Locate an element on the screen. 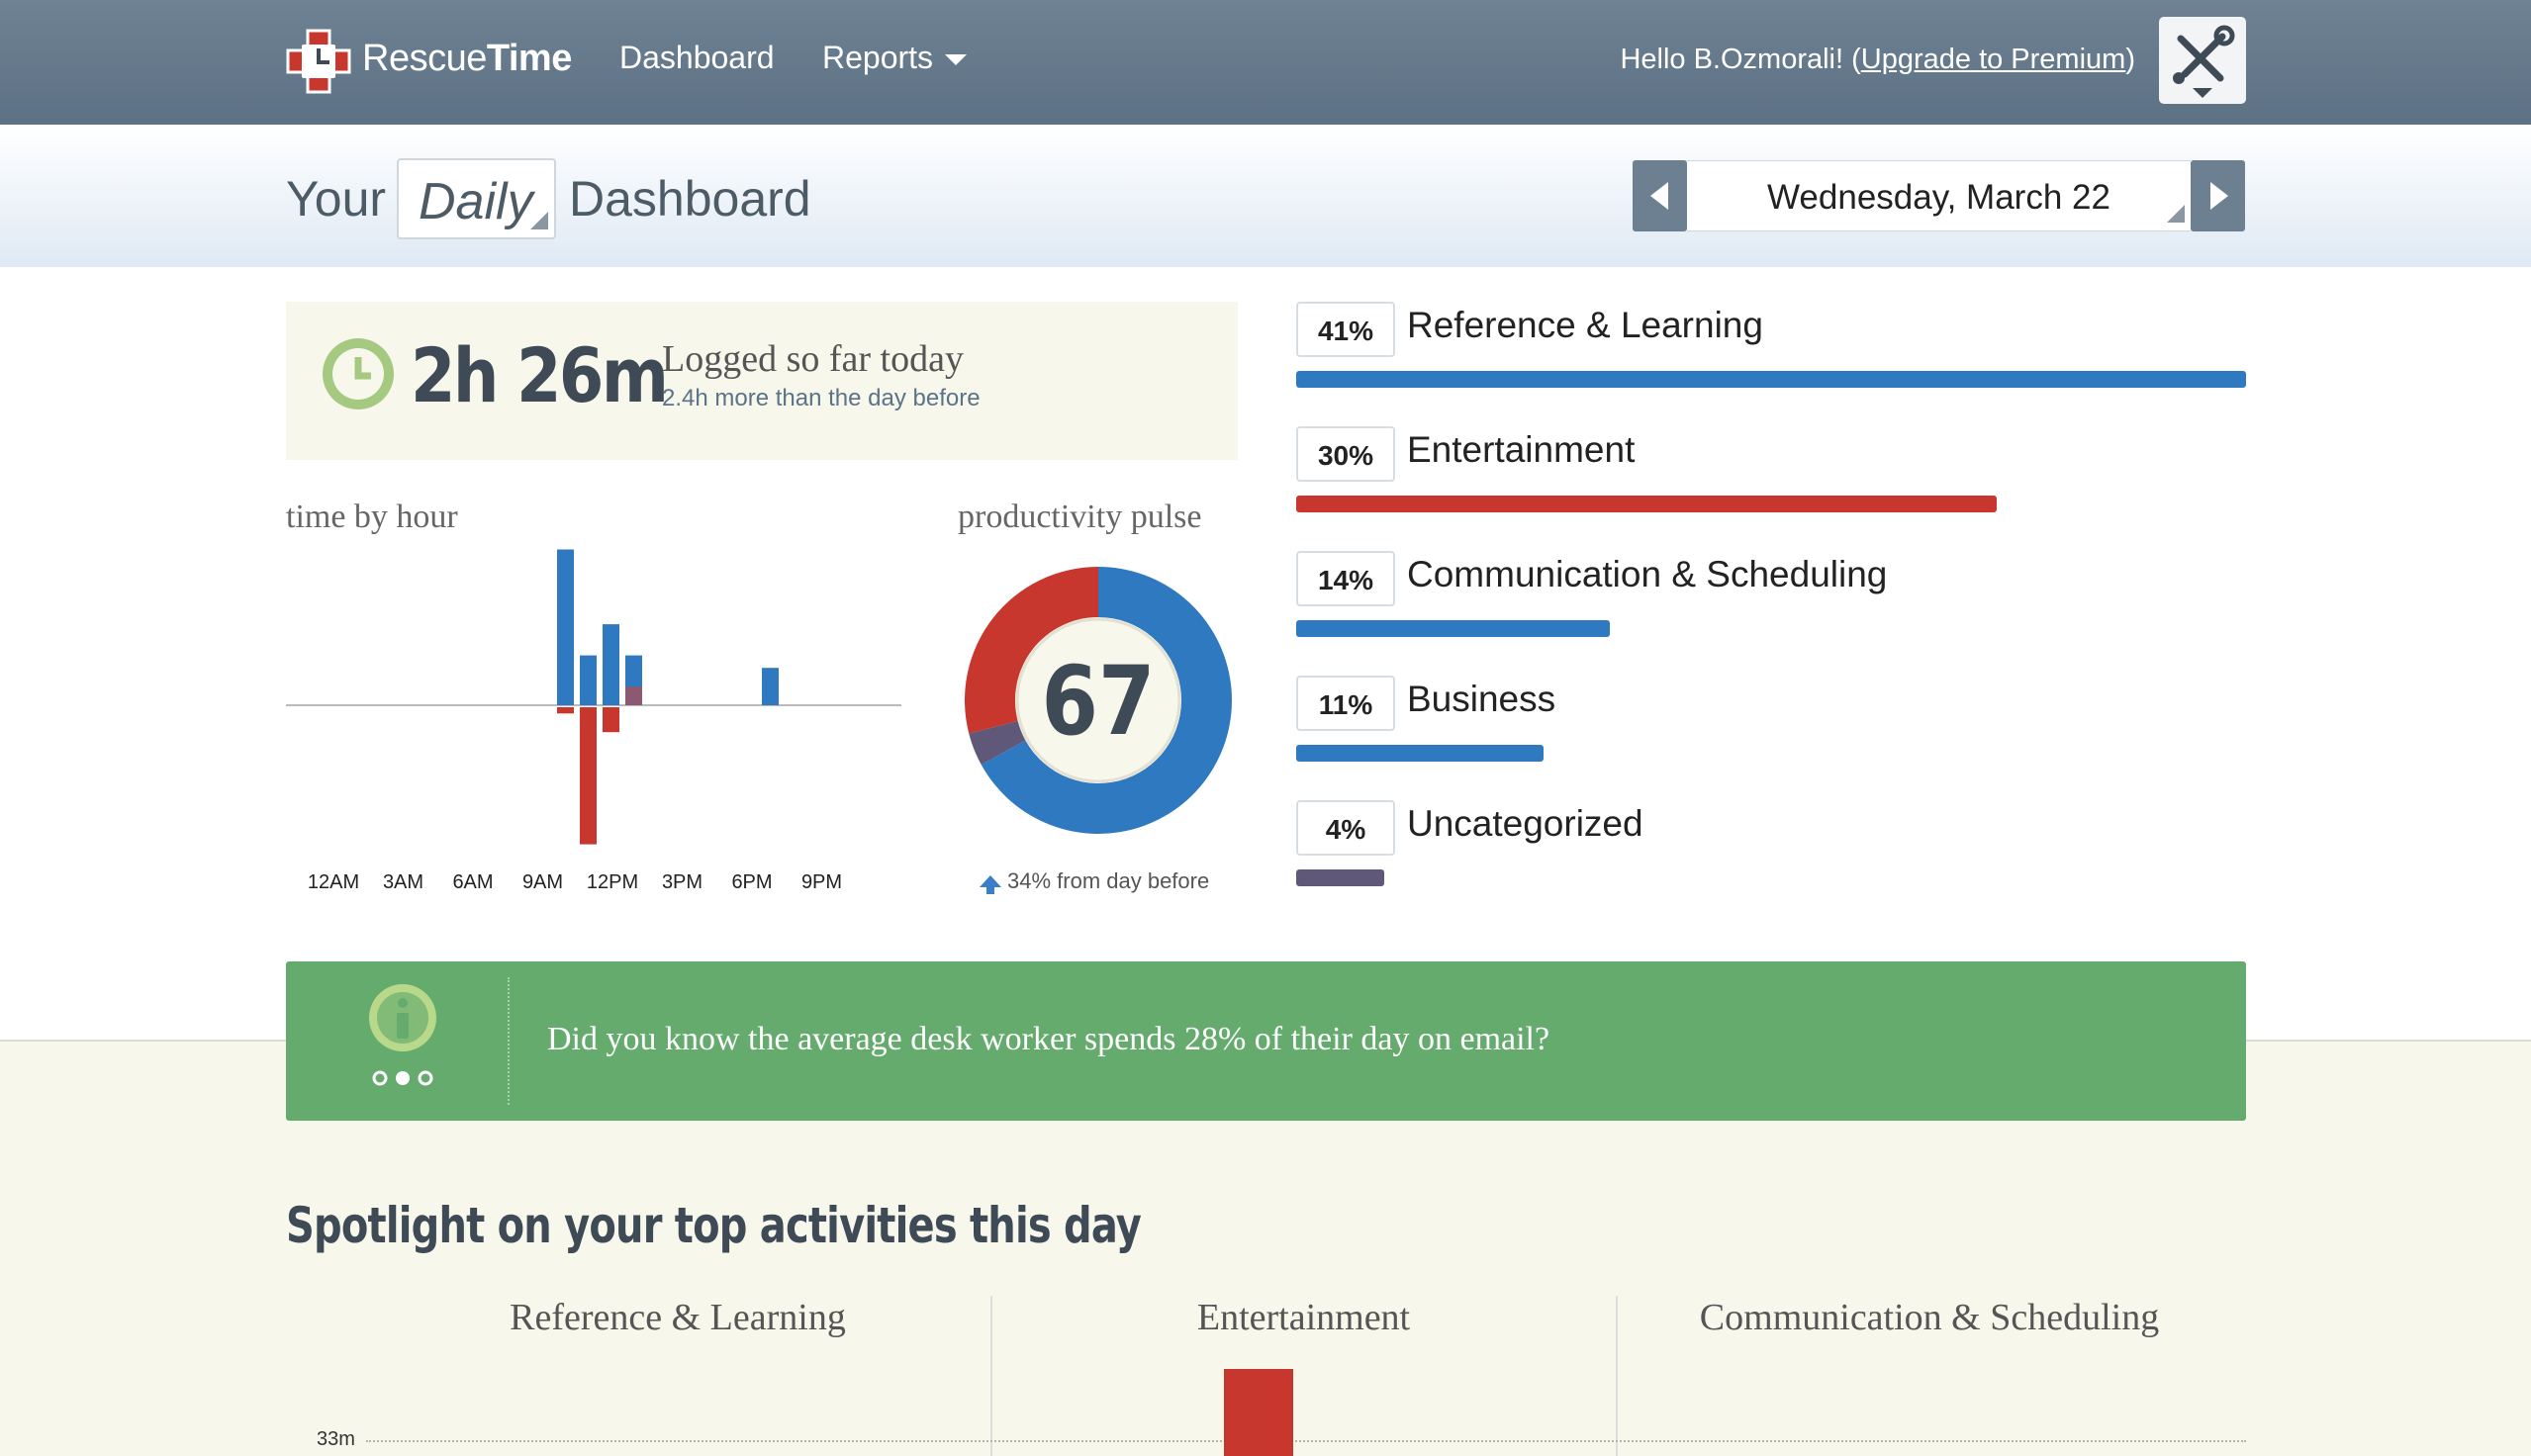 The height and width of the screenshot is (1456, 2531). settings-tools-button is located at coordinates (2202, 60).